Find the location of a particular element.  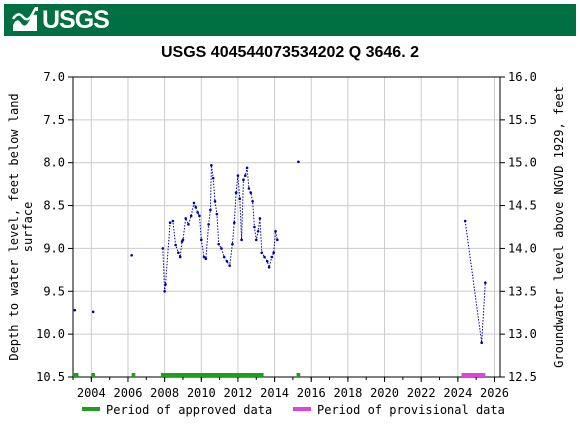

y-left-tick-label: 8.5 is located at coordinates (54, 206).